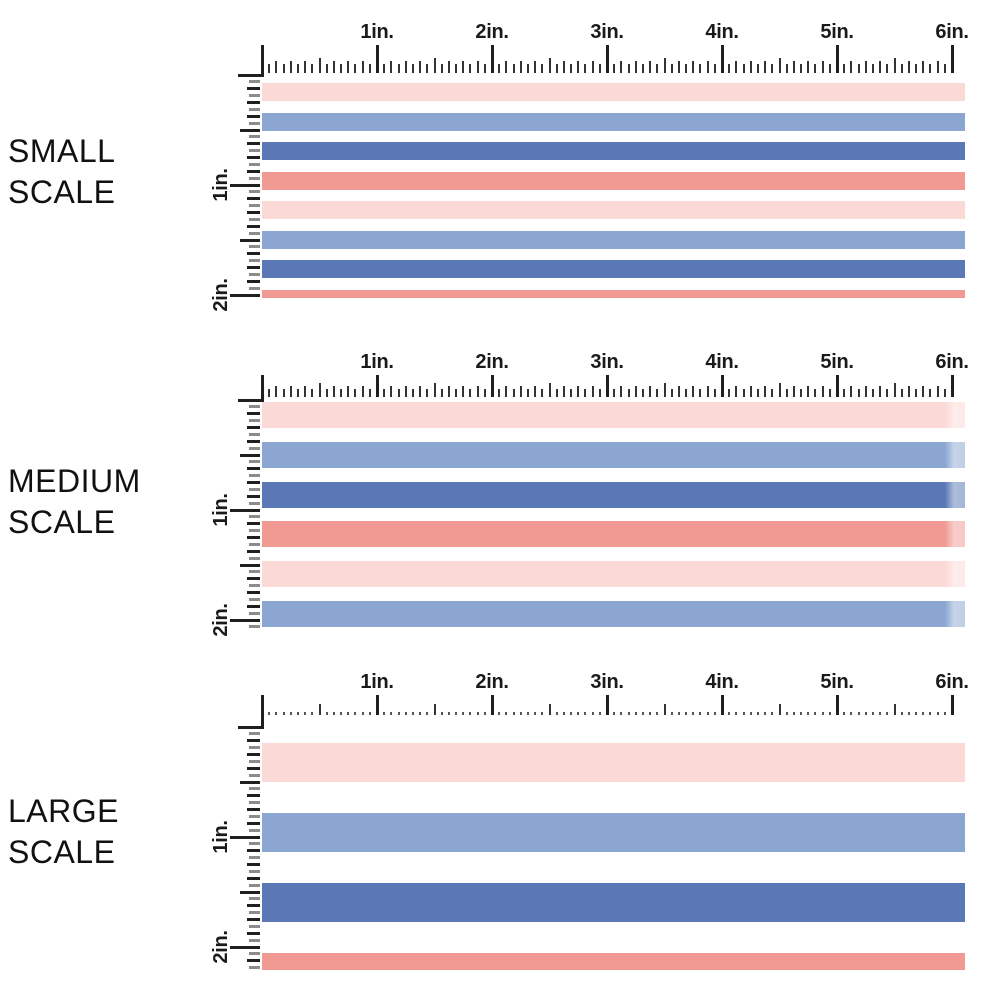 The width and height of the screenshot is (1000, 1000). I want to click on medium-scale-title: MEDIUM SCALE, so click(74, 502).